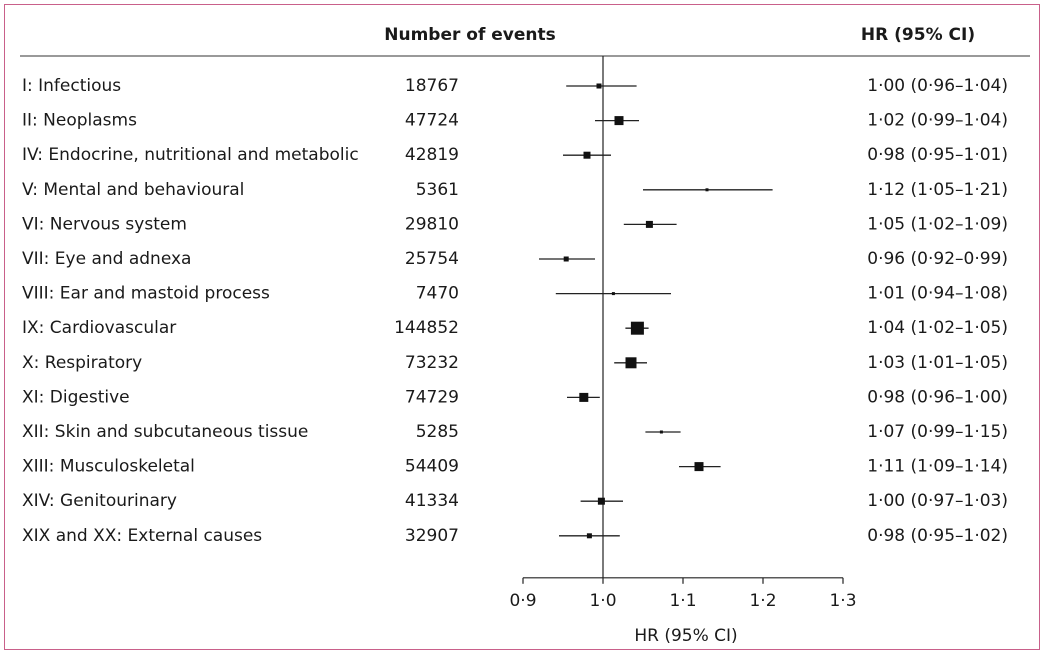 The height and width of the screenshot is (660, 1048). What do you see at coordinates (437, 190) in the screenshot?
I see `row-events: 5361` at bounding box center [437, 190].